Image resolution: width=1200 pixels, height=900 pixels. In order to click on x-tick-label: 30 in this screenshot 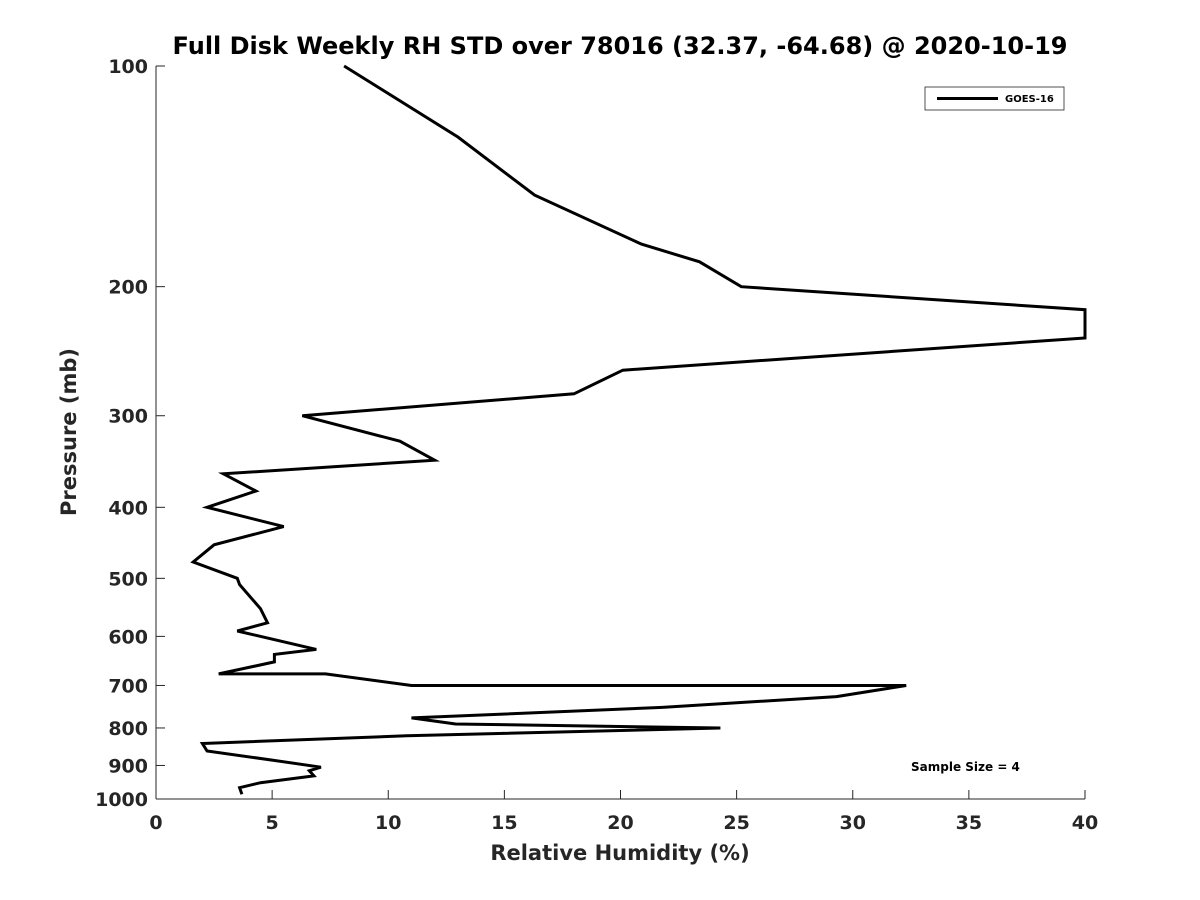, I will do `click(853, 823)`.